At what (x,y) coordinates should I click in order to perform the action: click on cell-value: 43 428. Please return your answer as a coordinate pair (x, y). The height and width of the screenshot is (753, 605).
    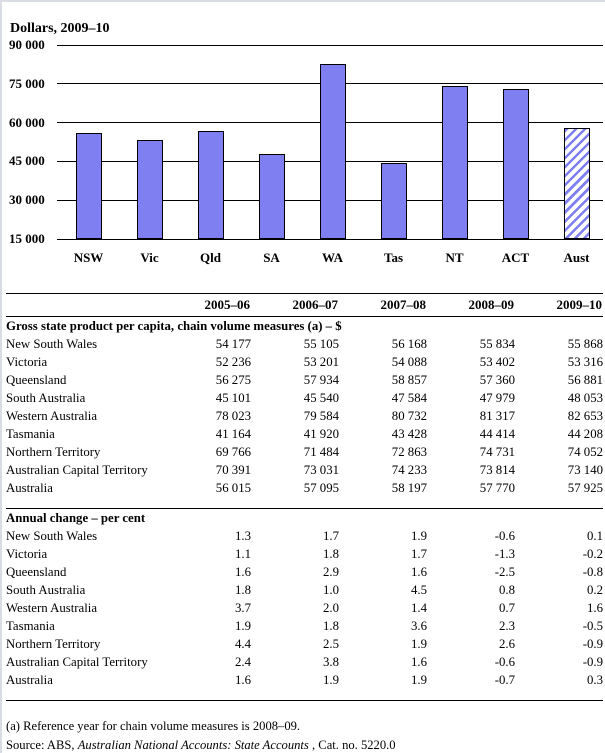
    Looking at the image, I should click on (409, 434).